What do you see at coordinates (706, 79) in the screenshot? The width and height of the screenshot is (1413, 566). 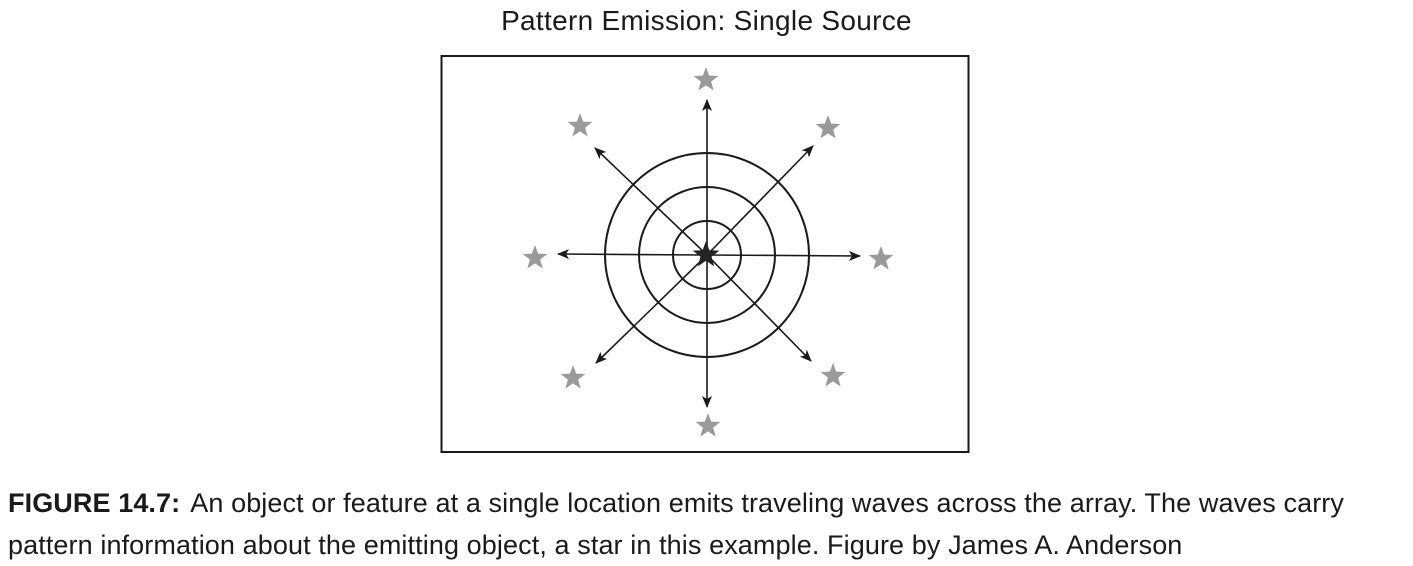 I see `emitted-star-icon-n` at bounding box center [706, 79].